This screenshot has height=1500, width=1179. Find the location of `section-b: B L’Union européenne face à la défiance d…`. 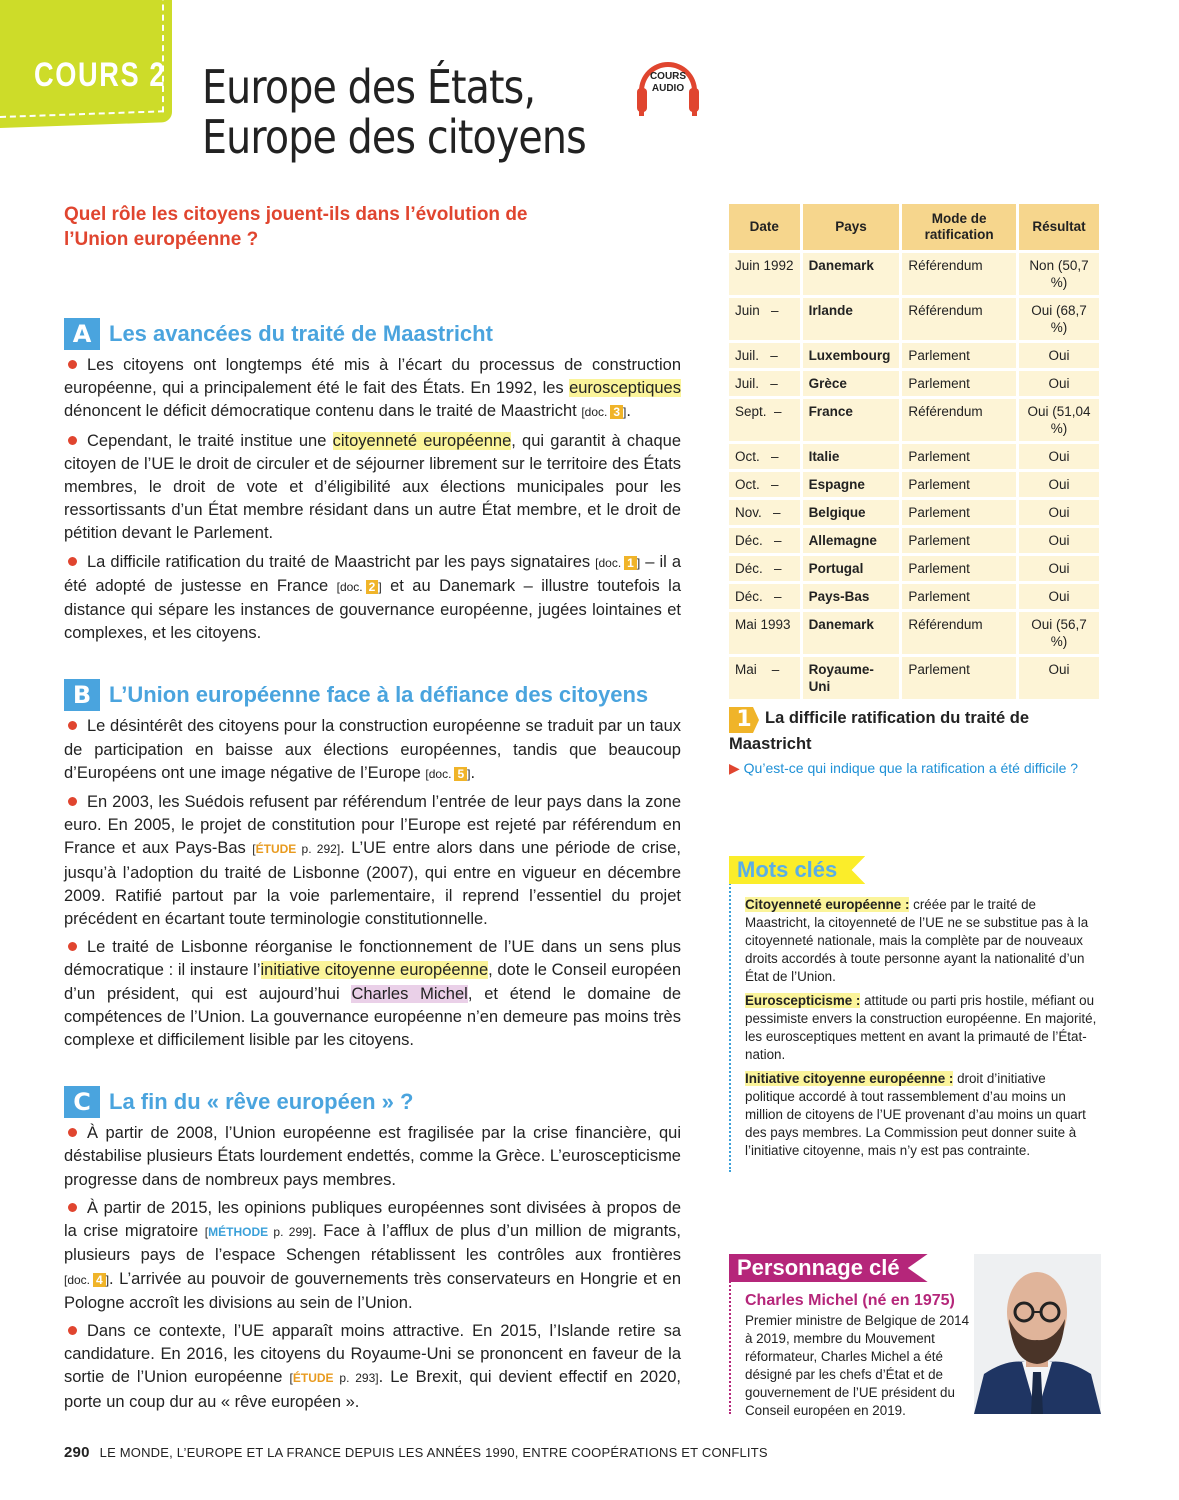

section-b: B L’Union européenne face à la défiance d… is located at coordinates (372, 865).